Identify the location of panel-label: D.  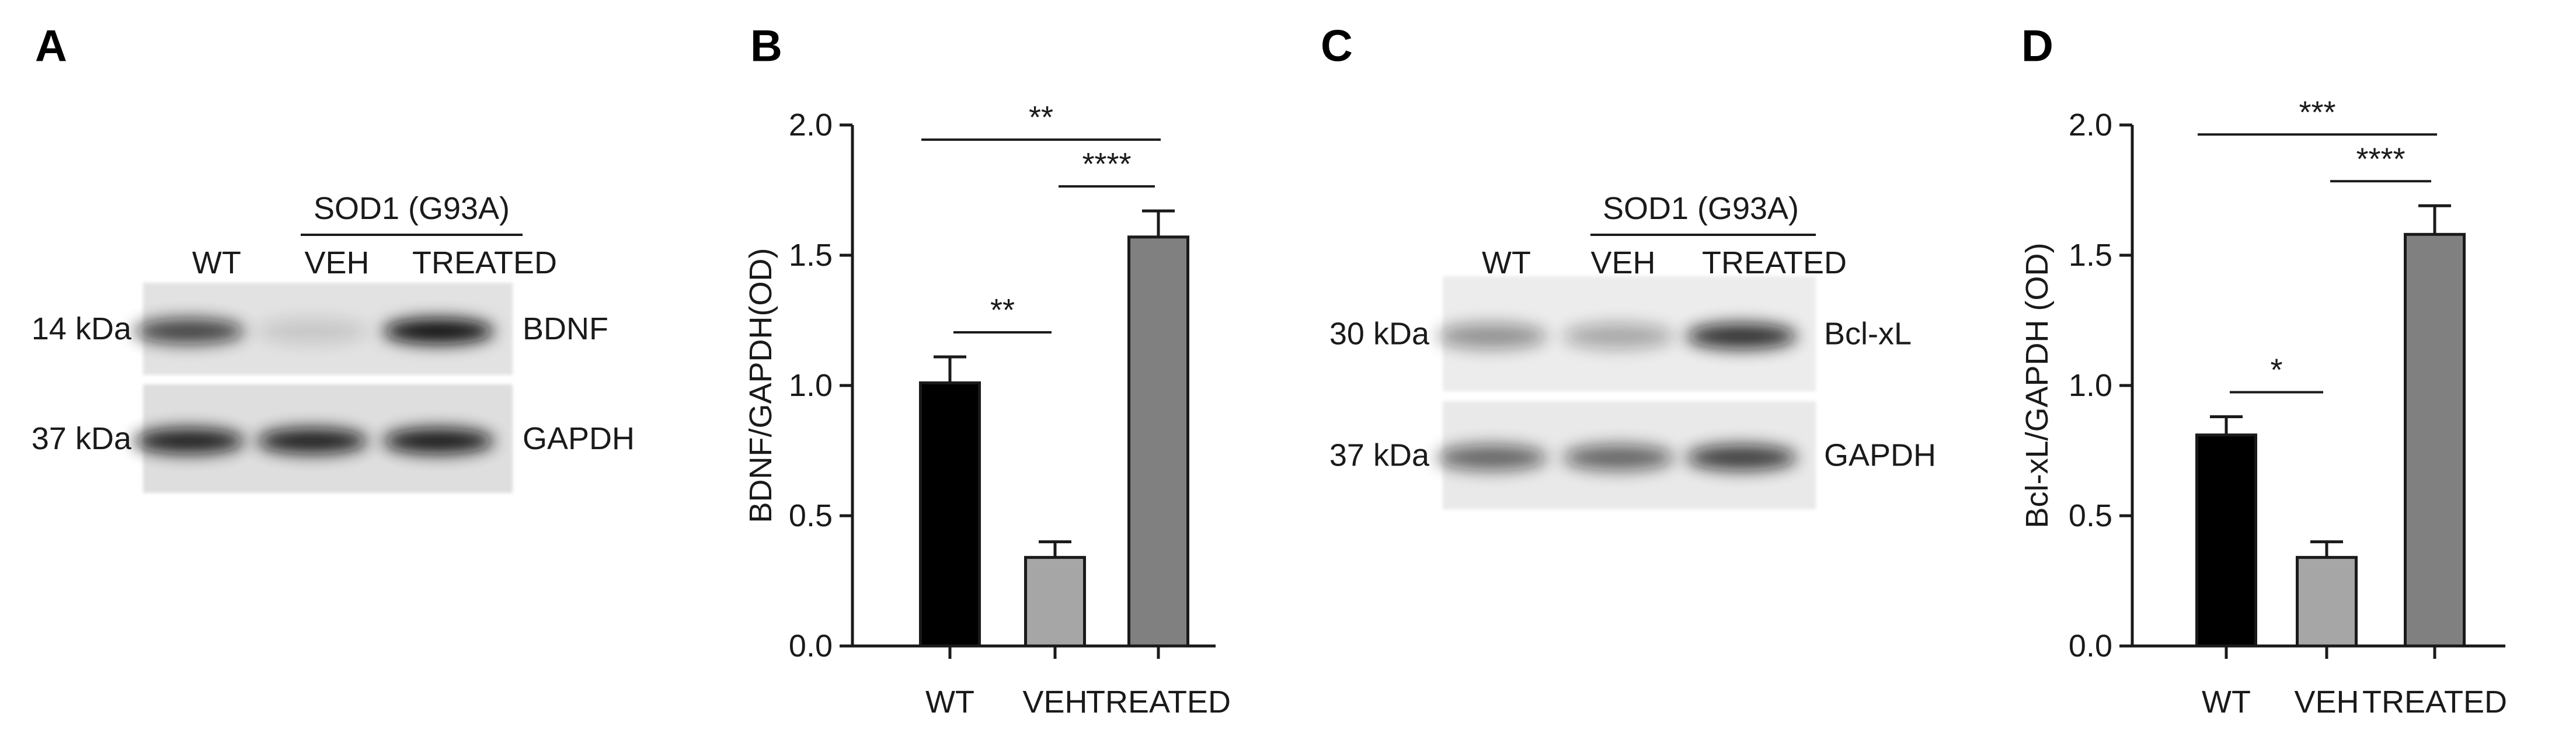
(2037, 46).